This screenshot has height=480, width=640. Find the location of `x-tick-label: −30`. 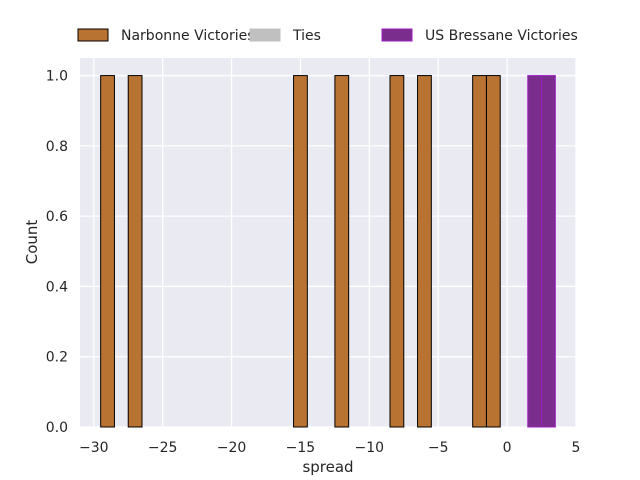

x-tick-label: −30 is located at coordinates (94, 448).